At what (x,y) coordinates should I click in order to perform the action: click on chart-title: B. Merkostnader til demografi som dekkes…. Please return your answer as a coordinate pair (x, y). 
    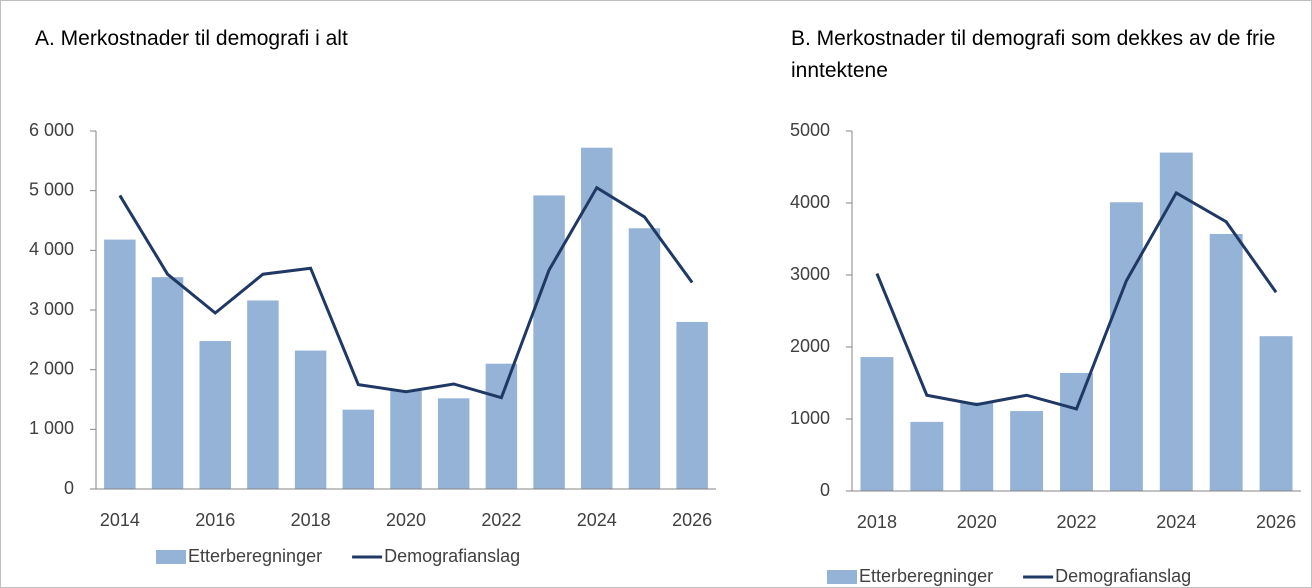
    Looking at the image, I should click on (1033, 54).